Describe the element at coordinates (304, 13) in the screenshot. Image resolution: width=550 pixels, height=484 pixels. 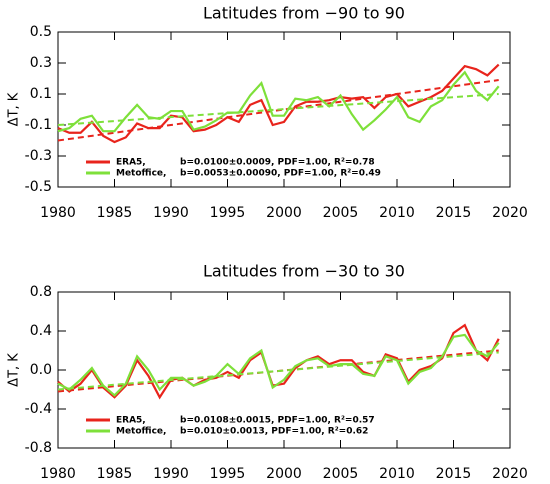
I see `chart-title: Latitudes from −90 to 90` at that location.